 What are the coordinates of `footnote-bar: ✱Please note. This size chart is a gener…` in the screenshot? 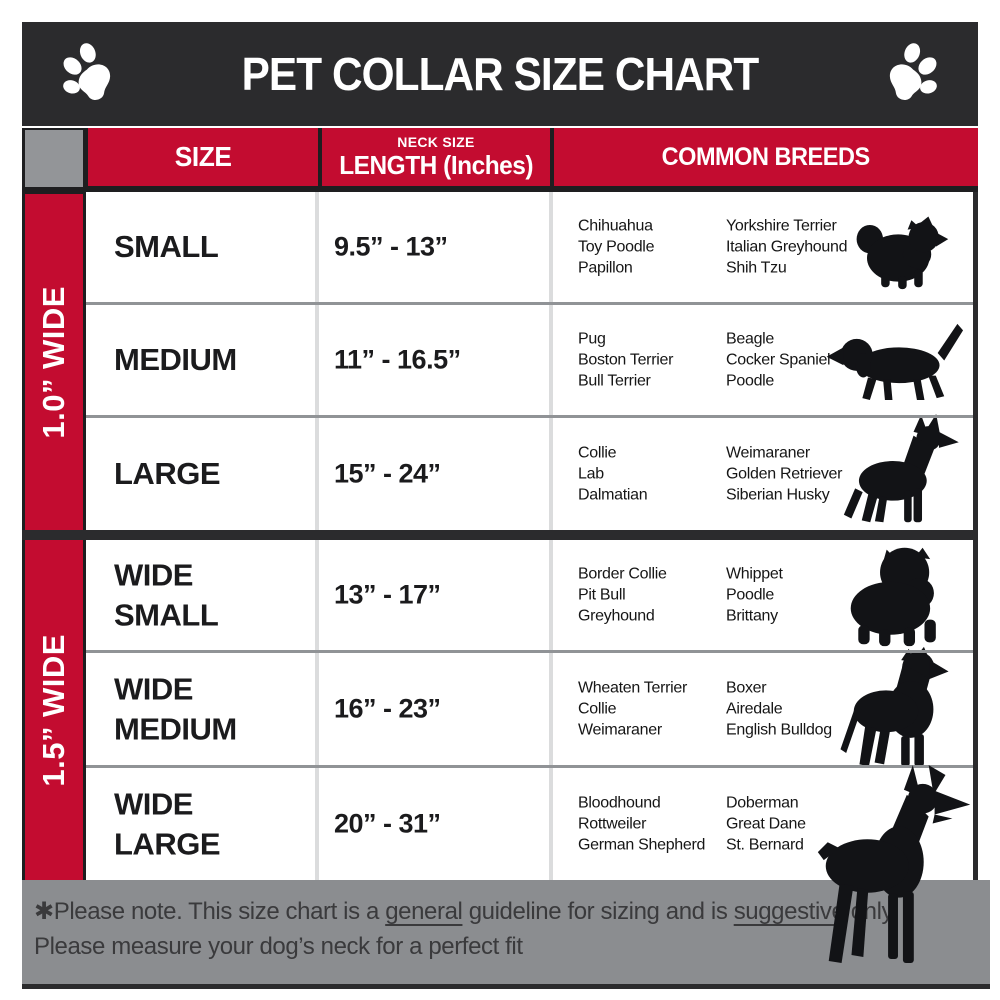 It's located at (506, 934).